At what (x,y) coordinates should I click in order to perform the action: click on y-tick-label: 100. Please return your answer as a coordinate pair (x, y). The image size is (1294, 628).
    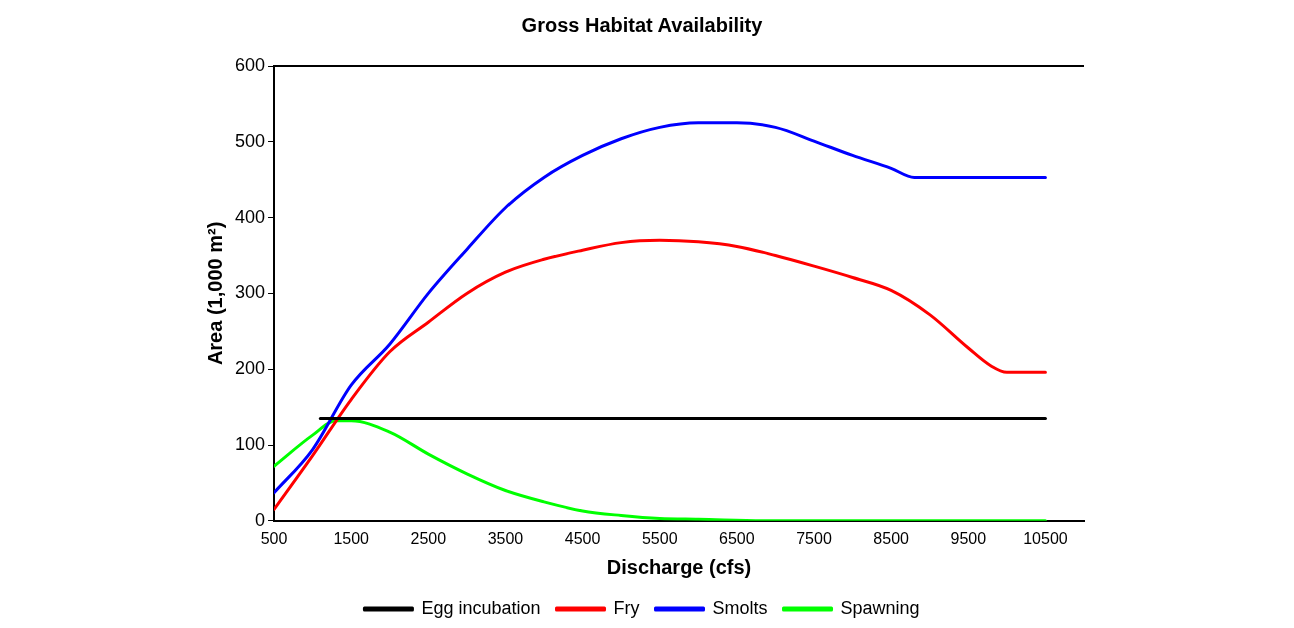
    Looking at the image, I should click on (250, 443).